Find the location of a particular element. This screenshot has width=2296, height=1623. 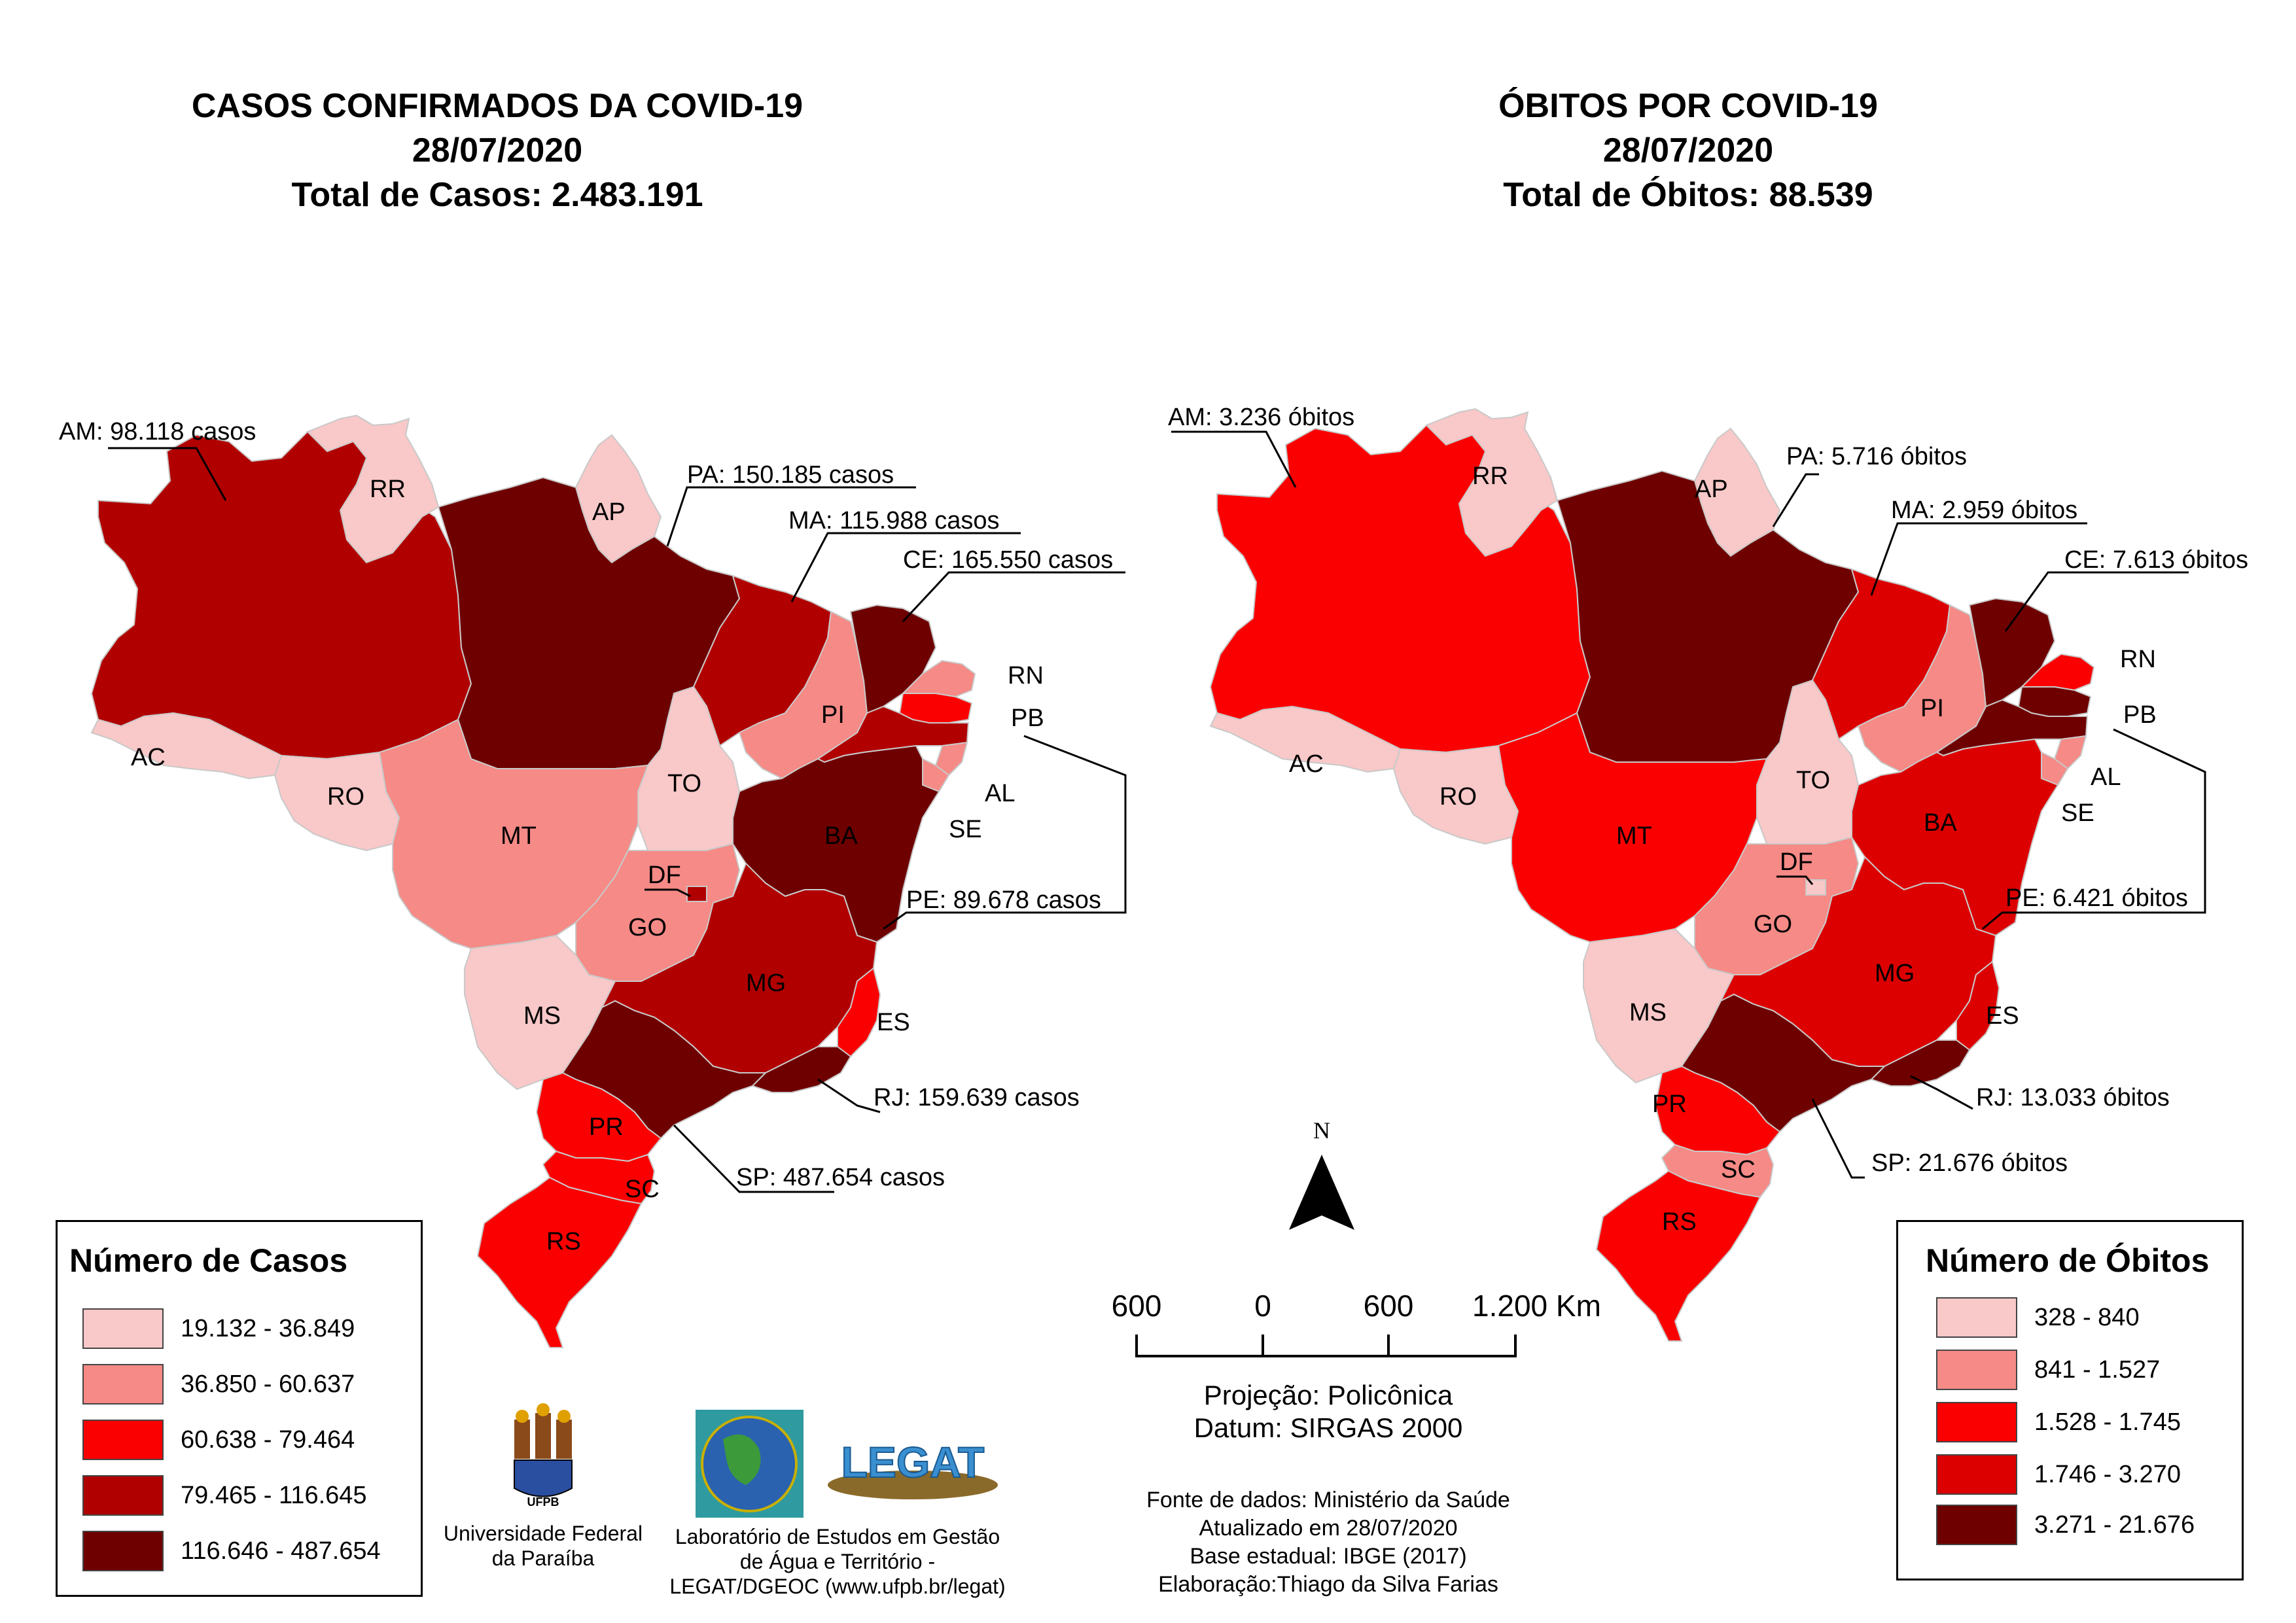

callout-line-AM-deaths is located at coordinates (1234, 459).